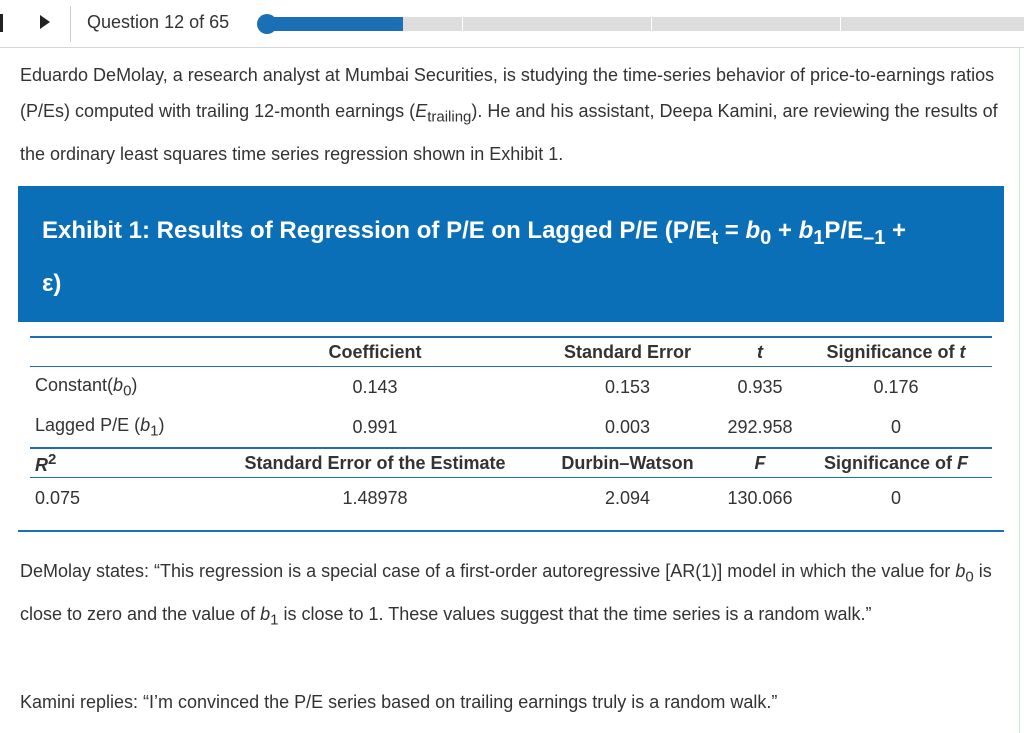 This screenshot has height=733, width=1024. Describe the element at coordinates (70, 24) in the screenshot. I see `divider` at that location.